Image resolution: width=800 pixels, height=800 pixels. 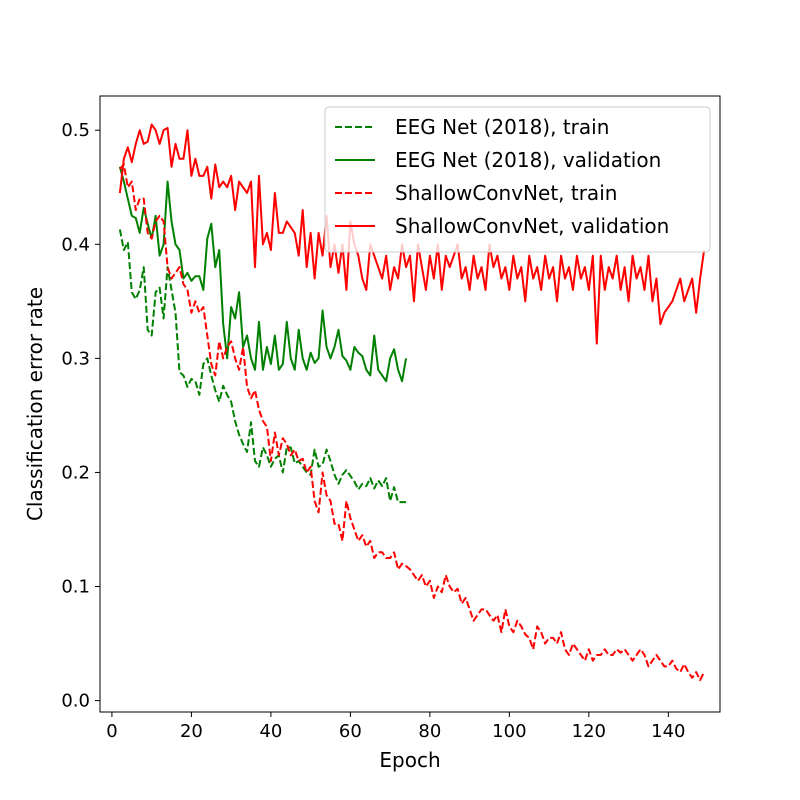 What do you see at coordinates (80, 416) in the screenshot?
I see `y-axis: 0.0 0.1 0.2 0.3 0.4 0.5` at bounding box center [80, 416].